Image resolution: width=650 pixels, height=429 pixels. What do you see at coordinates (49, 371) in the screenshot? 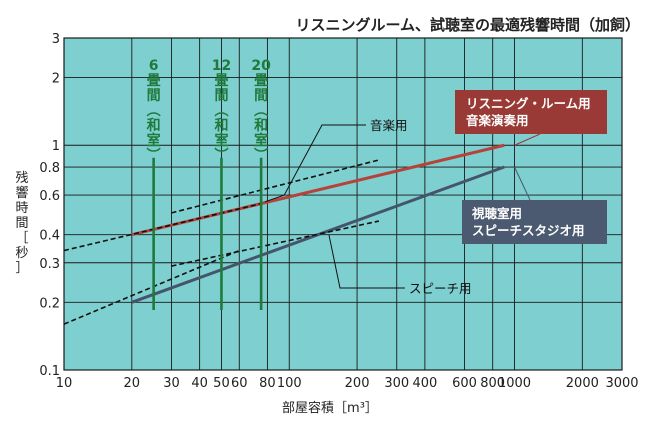
I see `y-tick-label: 0.1` at bounding box center [49, 371].